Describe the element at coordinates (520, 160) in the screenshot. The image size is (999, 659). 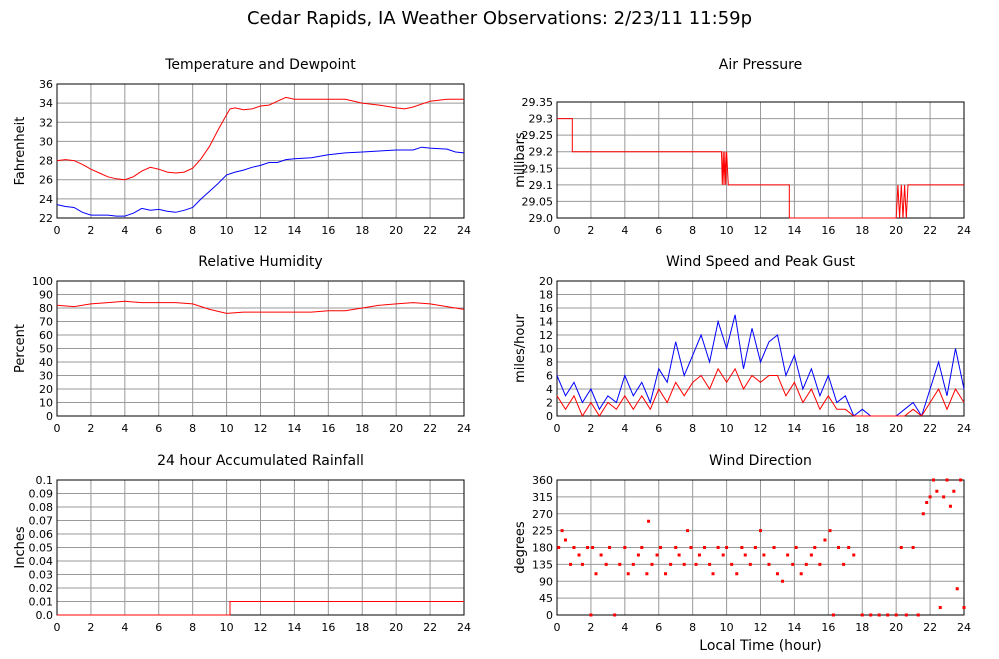
I see `y-axis-label: millibars` at that location.